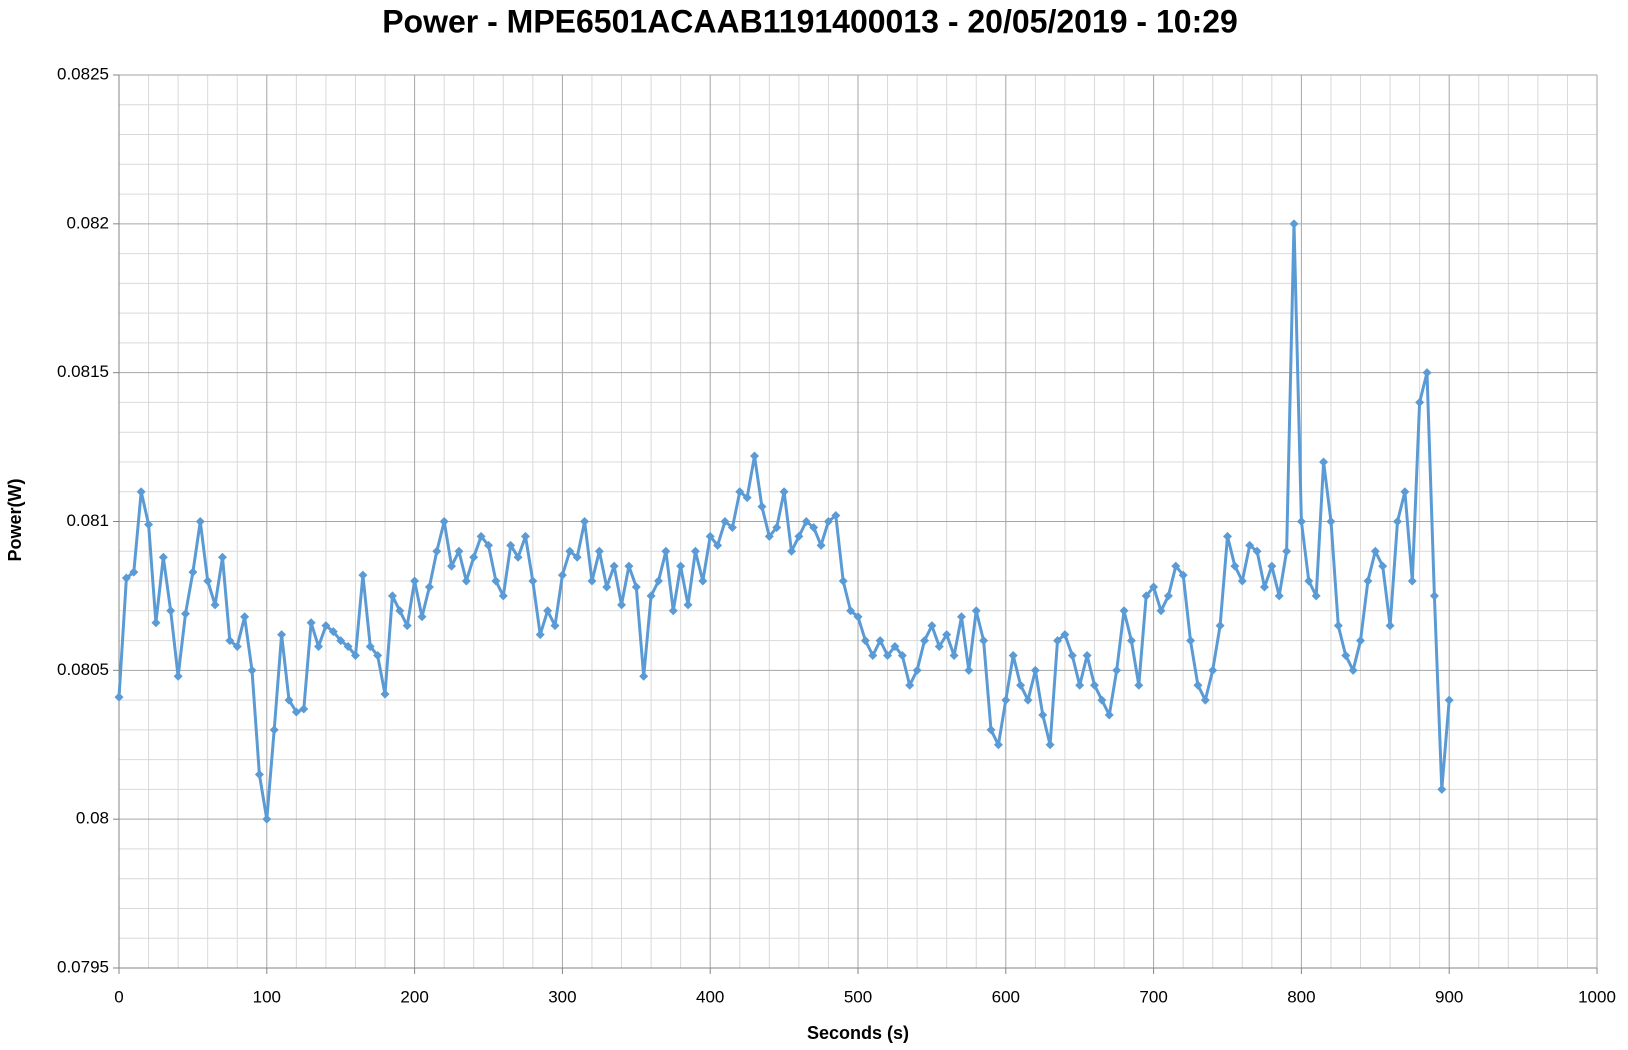  What do you see at coordinates (858, 1033) in the screenshot?
I see `x-axis-label: Seconds (s)` at bounding box center [858, 1033].